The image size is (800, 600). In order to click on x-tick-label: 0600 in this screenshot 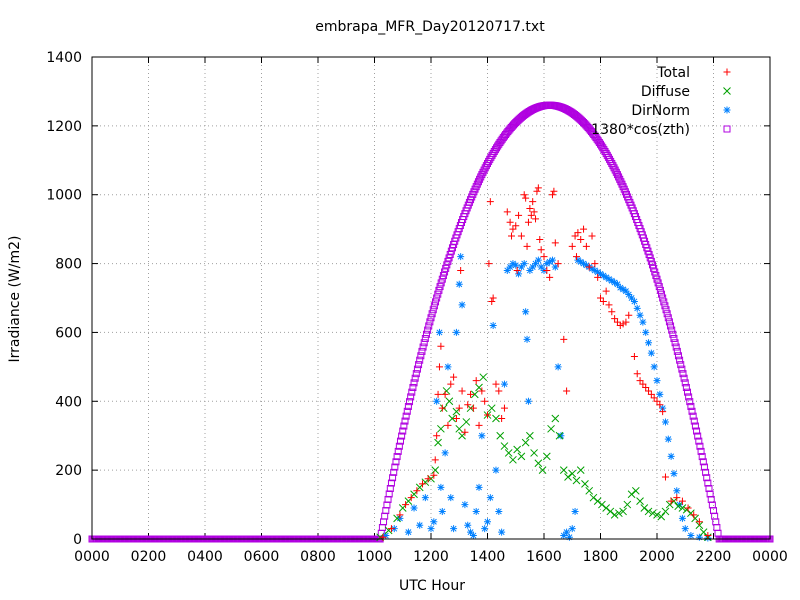, I will do `click(262, 557)`.